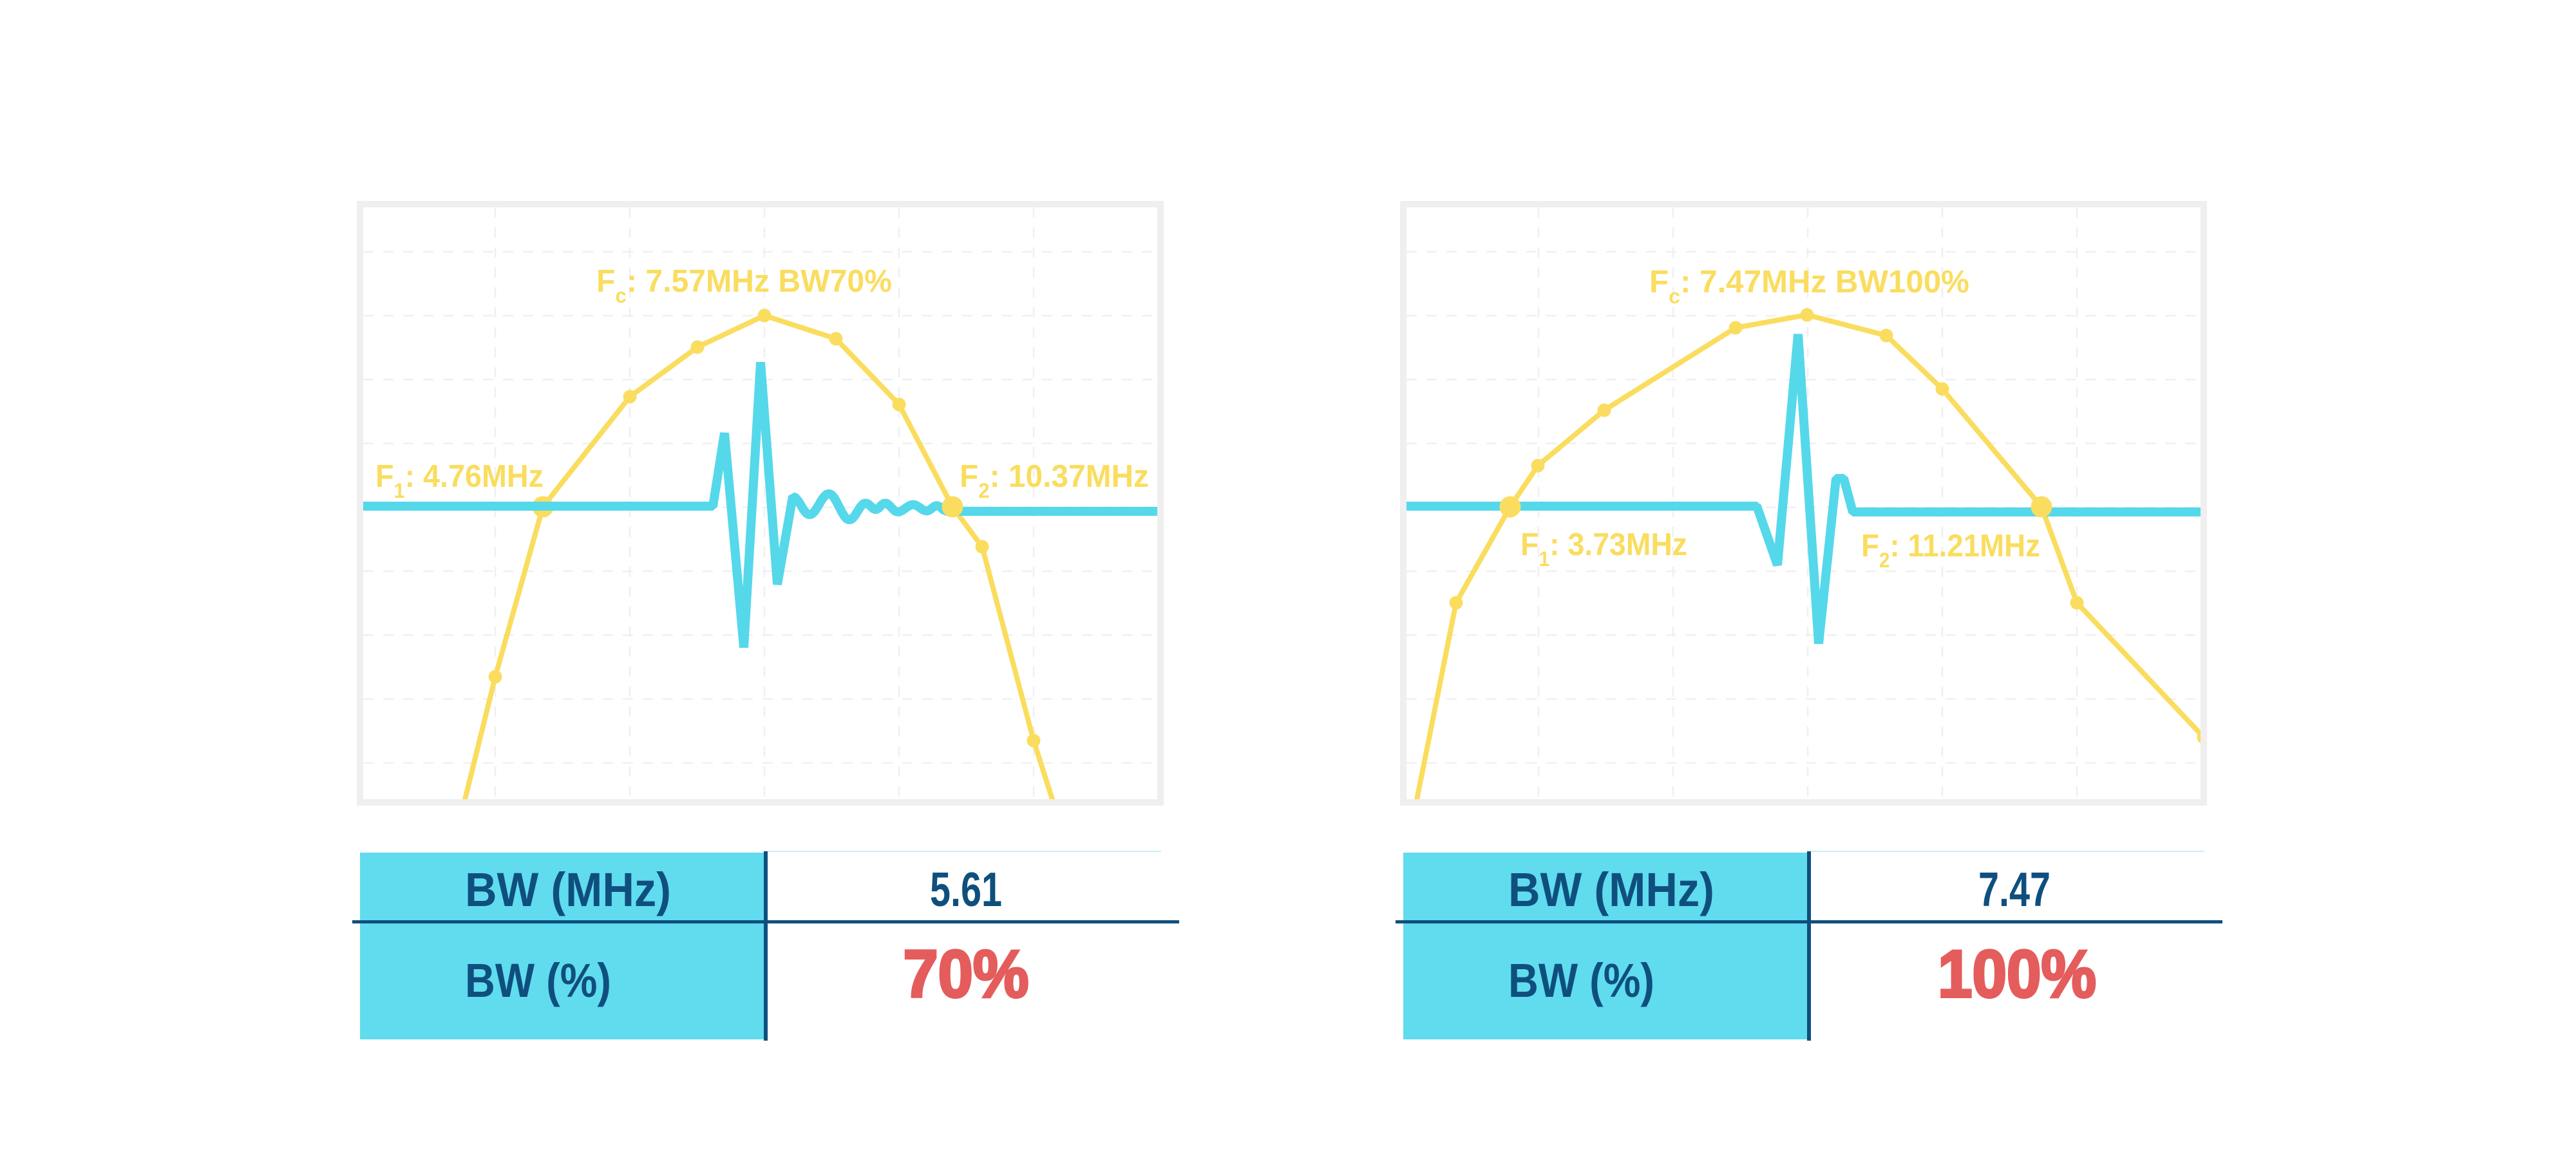 This screenshot has height=1154, width=2576. What do you see at coordinates (967, 974) in the screenshot?
I see `svg-text: 70%` at bounding box center [967, 974].